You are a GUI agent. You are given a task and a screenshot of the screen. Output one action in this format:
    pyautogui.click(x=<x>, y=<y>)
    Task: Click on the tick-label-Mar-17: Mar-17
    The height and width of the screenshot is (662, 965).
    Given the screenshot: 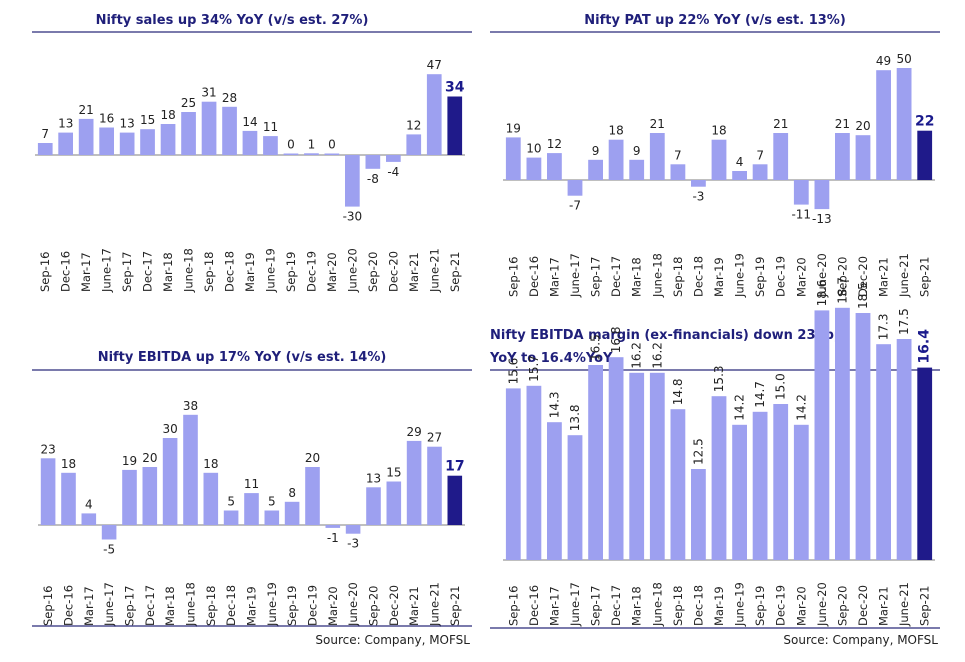 What is the action you would take?
    pyautogui.click(x=554, y=277)
    